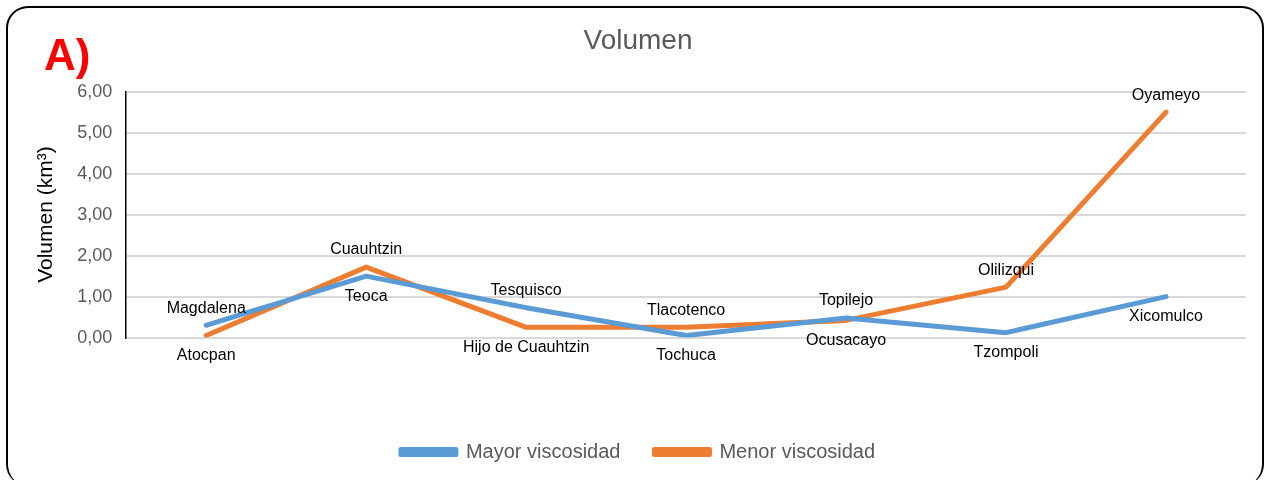  What do you see at coordinates (797, 450) in the screenshot?
I see `legend-label: Menor viscosidad` at bounding box center [797, 450].